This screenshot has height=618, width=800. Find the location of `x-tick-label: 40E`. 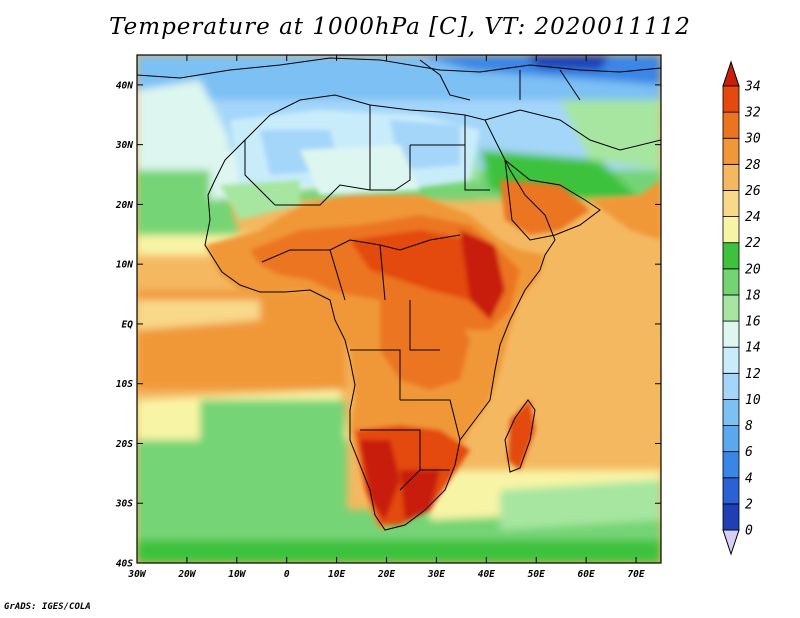

x-tick-label: 40E is located at coordinates (486, 574).